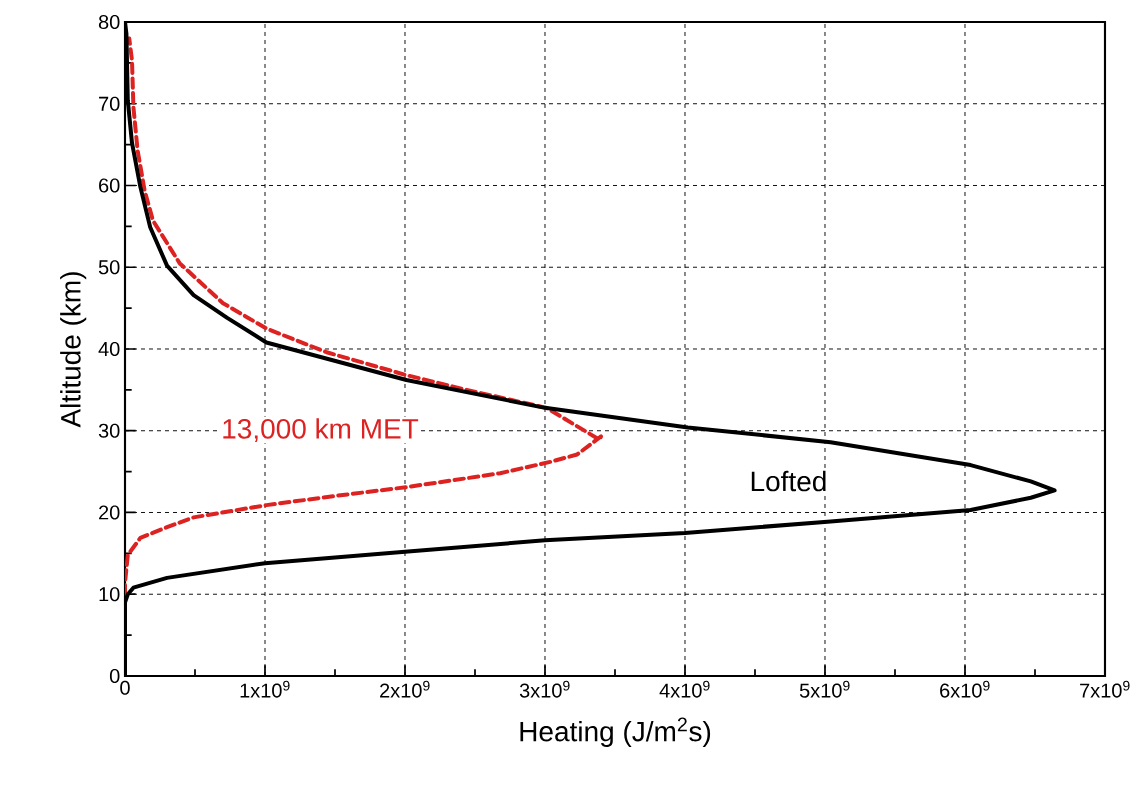 The width and height of the screenshot is (1146, 812). What do you see at coordinates (965, 689) in the screenshot?
I see `x-tick-label: 6x10$^{9}$` at bounding box center [965, 689].